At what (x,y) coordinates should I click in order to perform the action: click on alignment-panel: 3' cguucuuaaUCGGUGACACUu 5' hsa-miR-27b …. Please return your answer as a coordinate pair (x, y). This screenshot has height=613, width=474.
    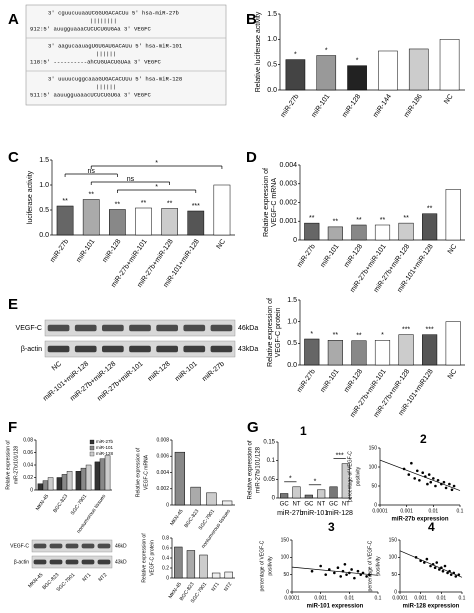
    Looking at the image, I should click on (126, 55).